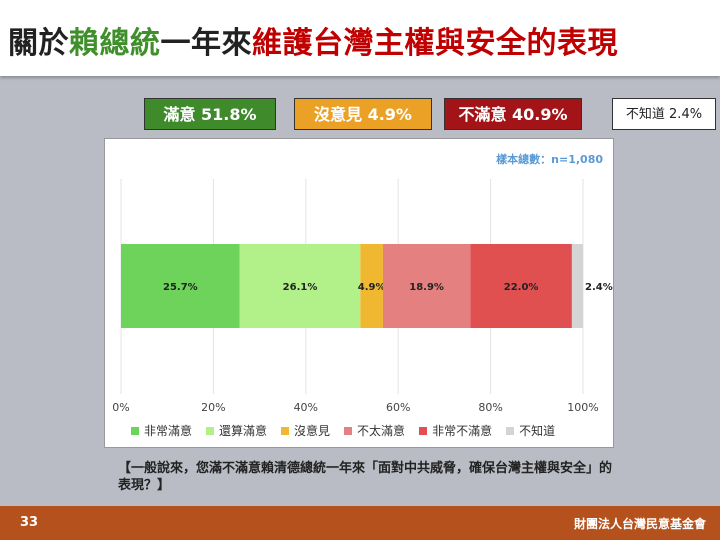 The height and width of the screenshot is (540, 720). What do you see at coordinates (490, 407) in the screenshot?
I see `x-tick-label: 80%` at bounding box center [490, 407].